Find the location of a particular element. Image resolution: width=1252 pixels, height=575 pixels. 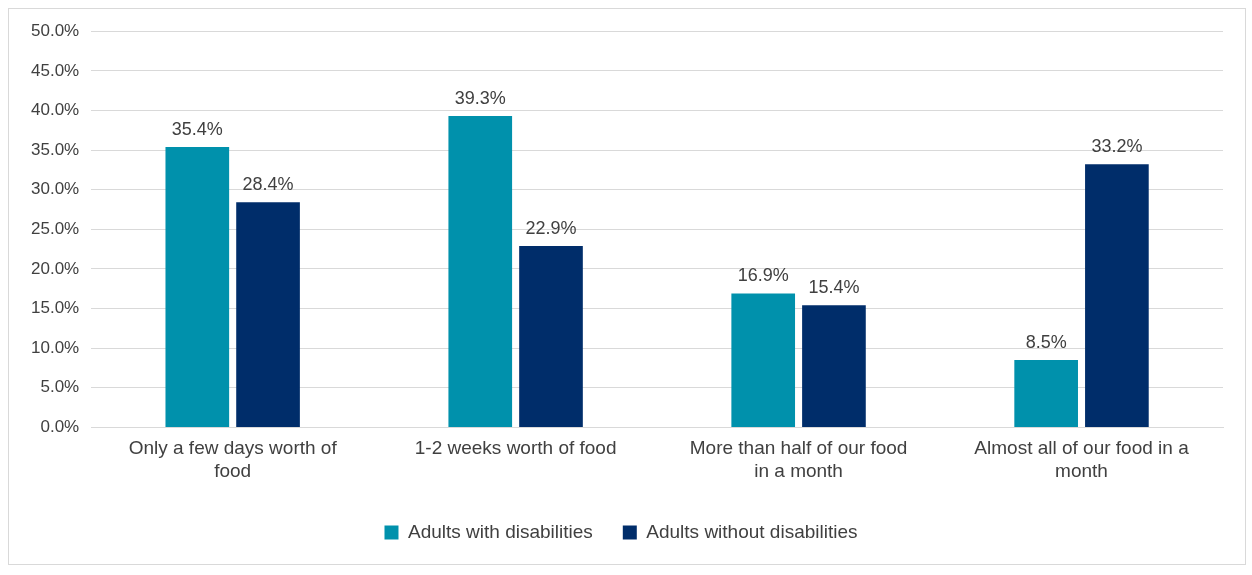

data-label: 15.4% is located at coordinates (834, 287).